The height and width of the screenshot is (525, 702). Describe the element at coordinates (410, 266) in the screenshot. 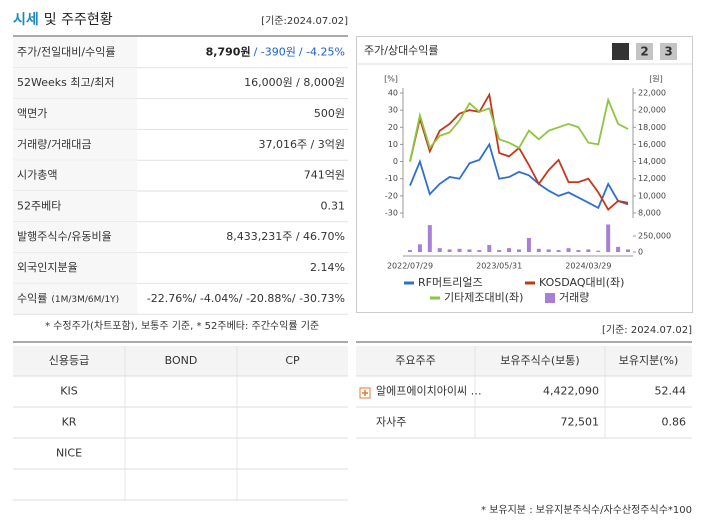

I see `x-tick-label: 2022/07/29` at that location.